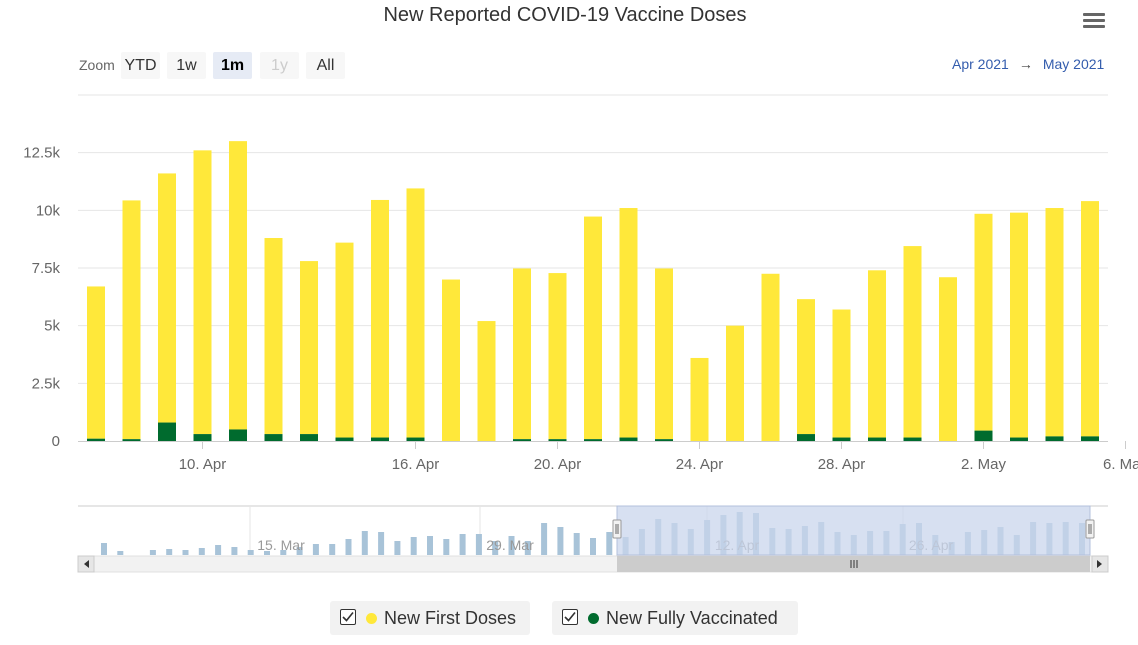 This screenshot has height=645, width=1138. Describe the element at coordinates (1094, 26) in the screenshot. I see `menu-line` at that location.